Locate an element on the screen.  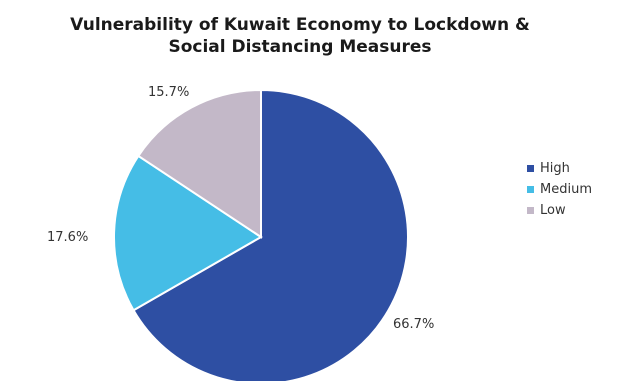
legend-label-medium: Medium is located at coordinates (566, 189).